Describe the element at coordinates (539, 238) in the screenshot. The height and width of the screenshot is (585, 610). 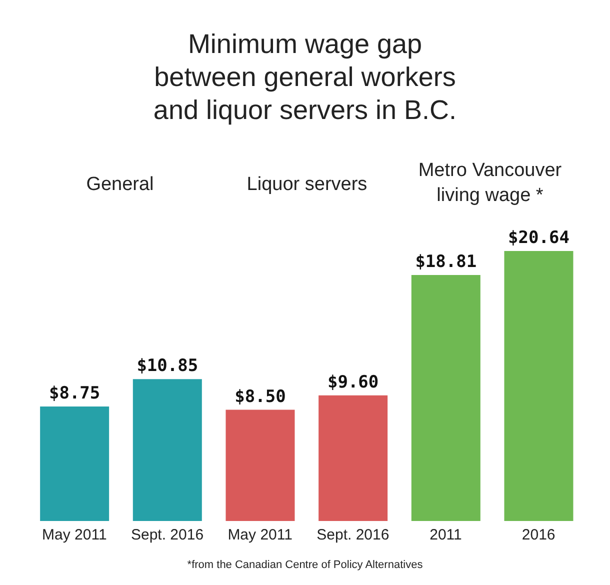
I see `data-label: $20.64` at that location.